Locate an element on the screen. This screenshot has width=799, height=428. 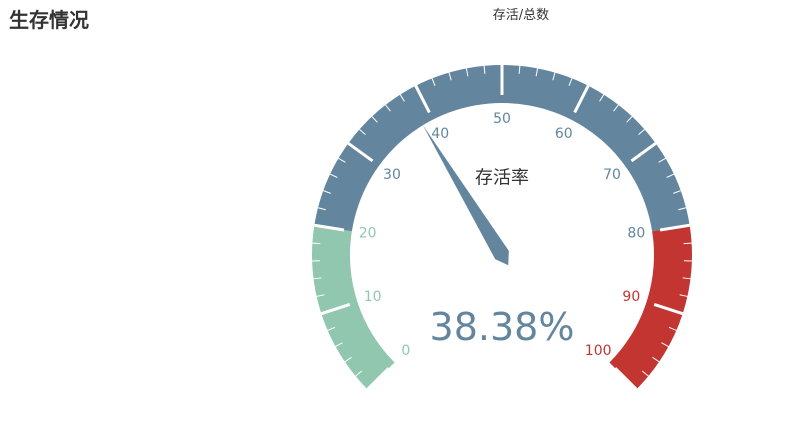
gauge-pointer is located at coordinates (465, 195).